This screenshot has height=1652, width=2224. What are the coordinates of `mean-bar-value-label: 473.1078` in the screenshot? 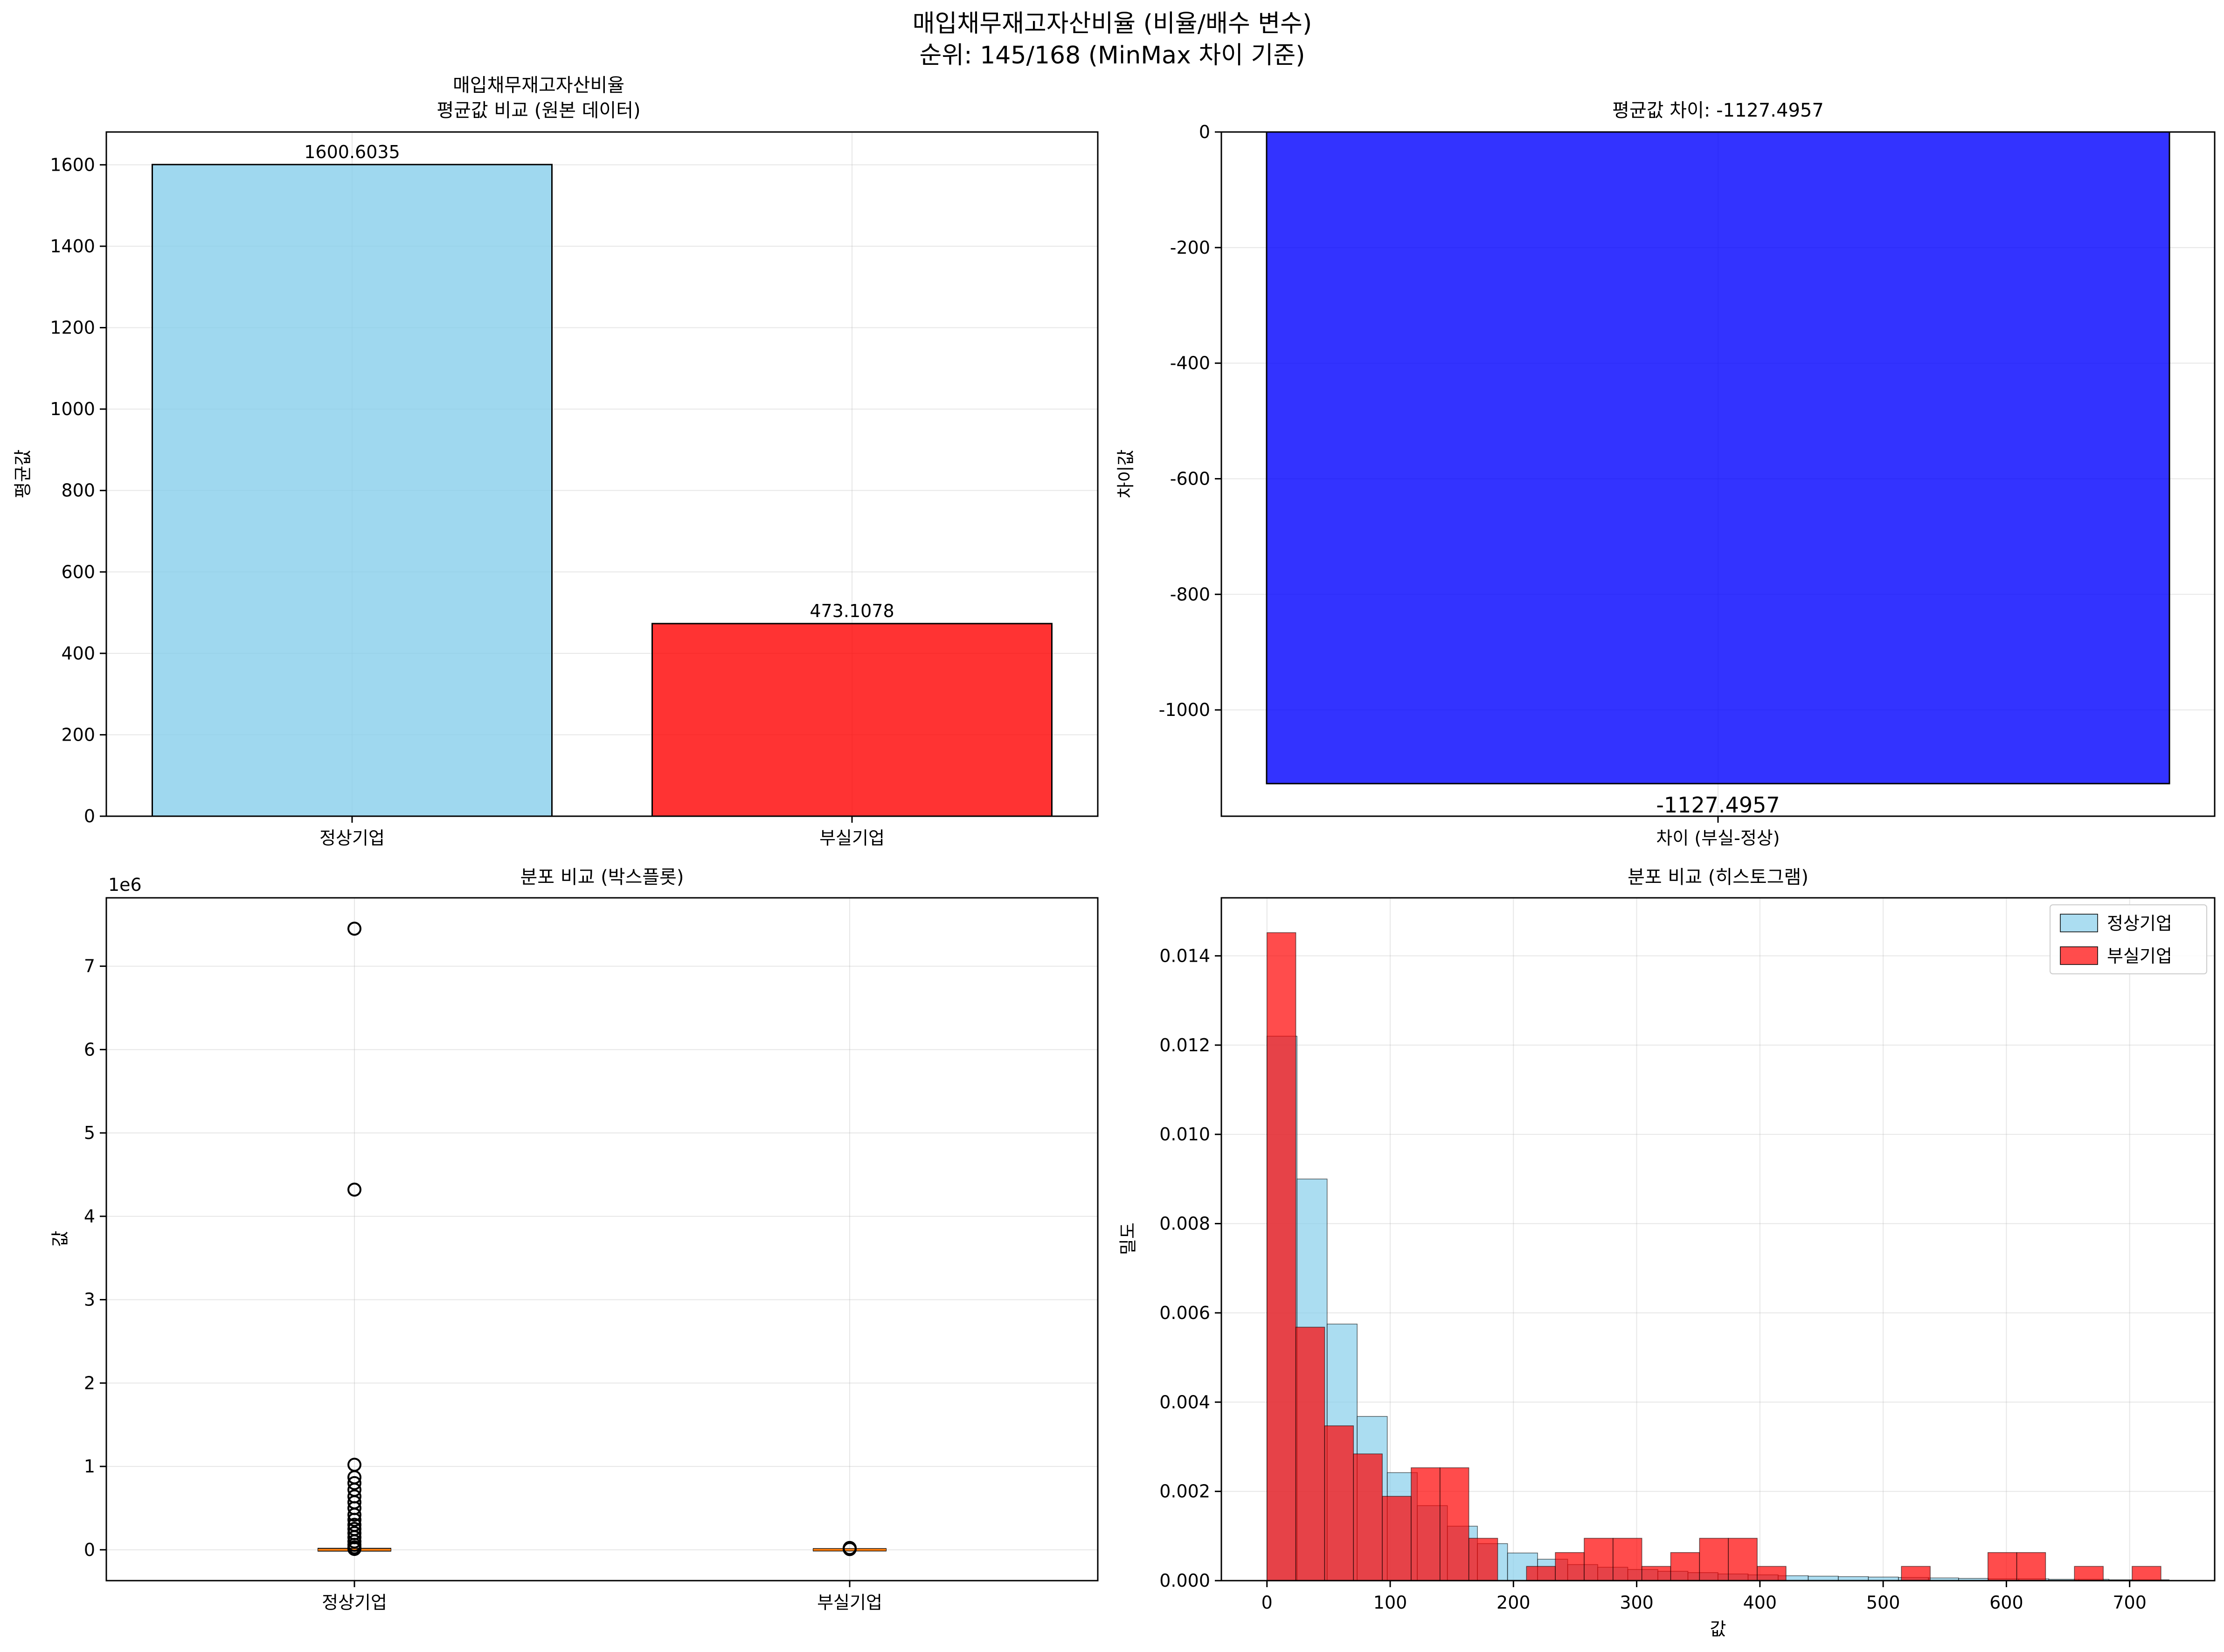 It's located at (852, 611).